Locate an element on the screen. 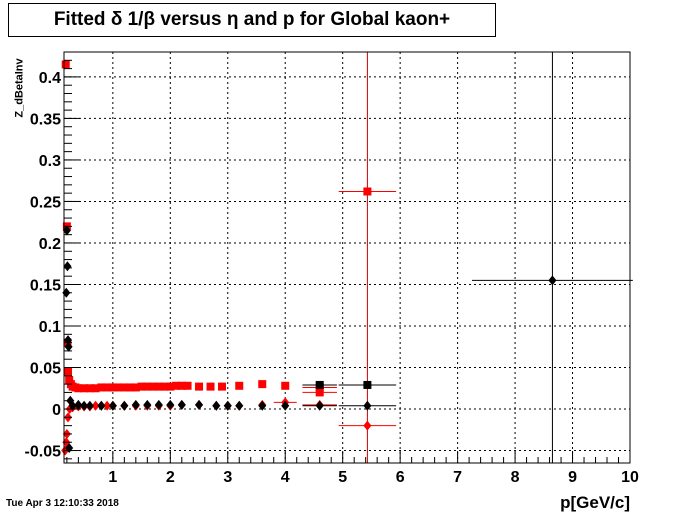 The width and height of the screenshot is (700, 514). x-tick-label: 1 is located at coordinates (112, 477).